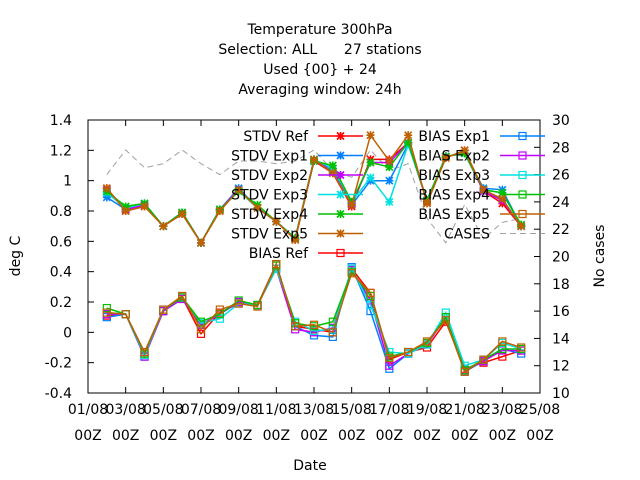 Image resolution: width=640 pixels, height=480 pixels. I want to click on legend-entry: BIAS Exp1, so click(481, 137).